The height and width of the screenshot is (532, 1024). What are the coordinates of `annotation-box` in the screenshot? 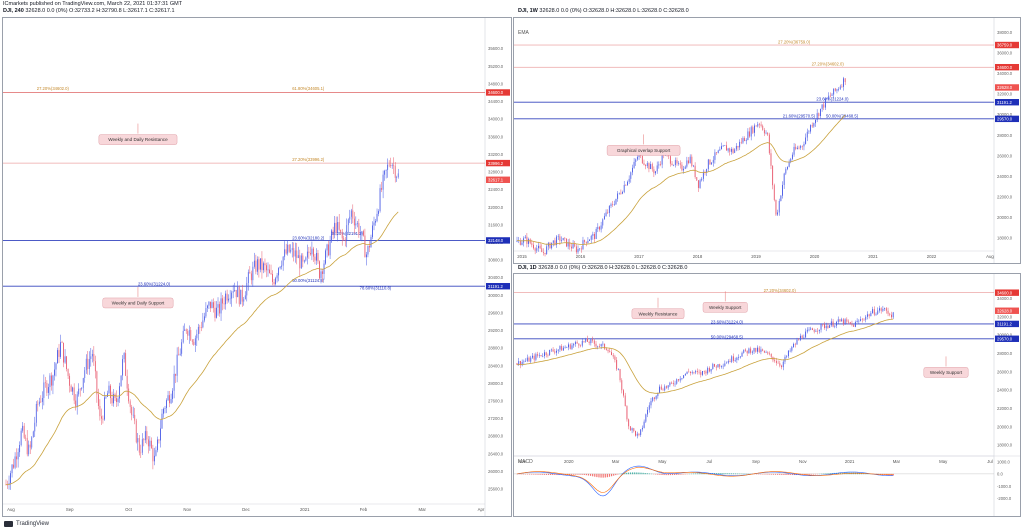 It's located at (138, 303).